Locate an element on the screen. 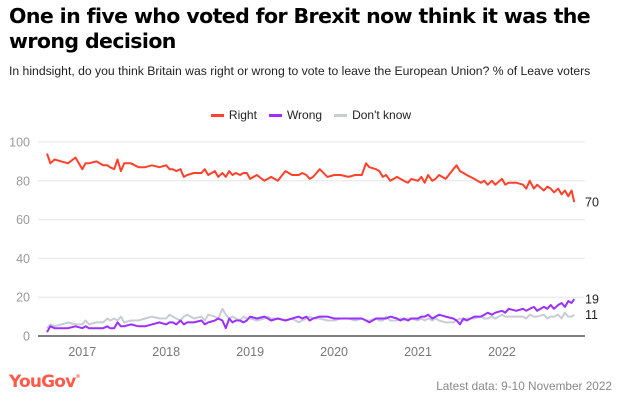 The width and height of the screenshot is (622, 402). x-tick-label-2019: 2019 is located at coordinates (250, 352).